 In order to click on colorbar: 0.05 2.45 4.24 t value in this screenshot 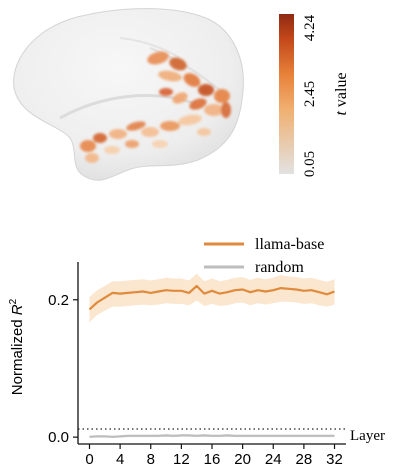, I will do `click(314, 95)`.